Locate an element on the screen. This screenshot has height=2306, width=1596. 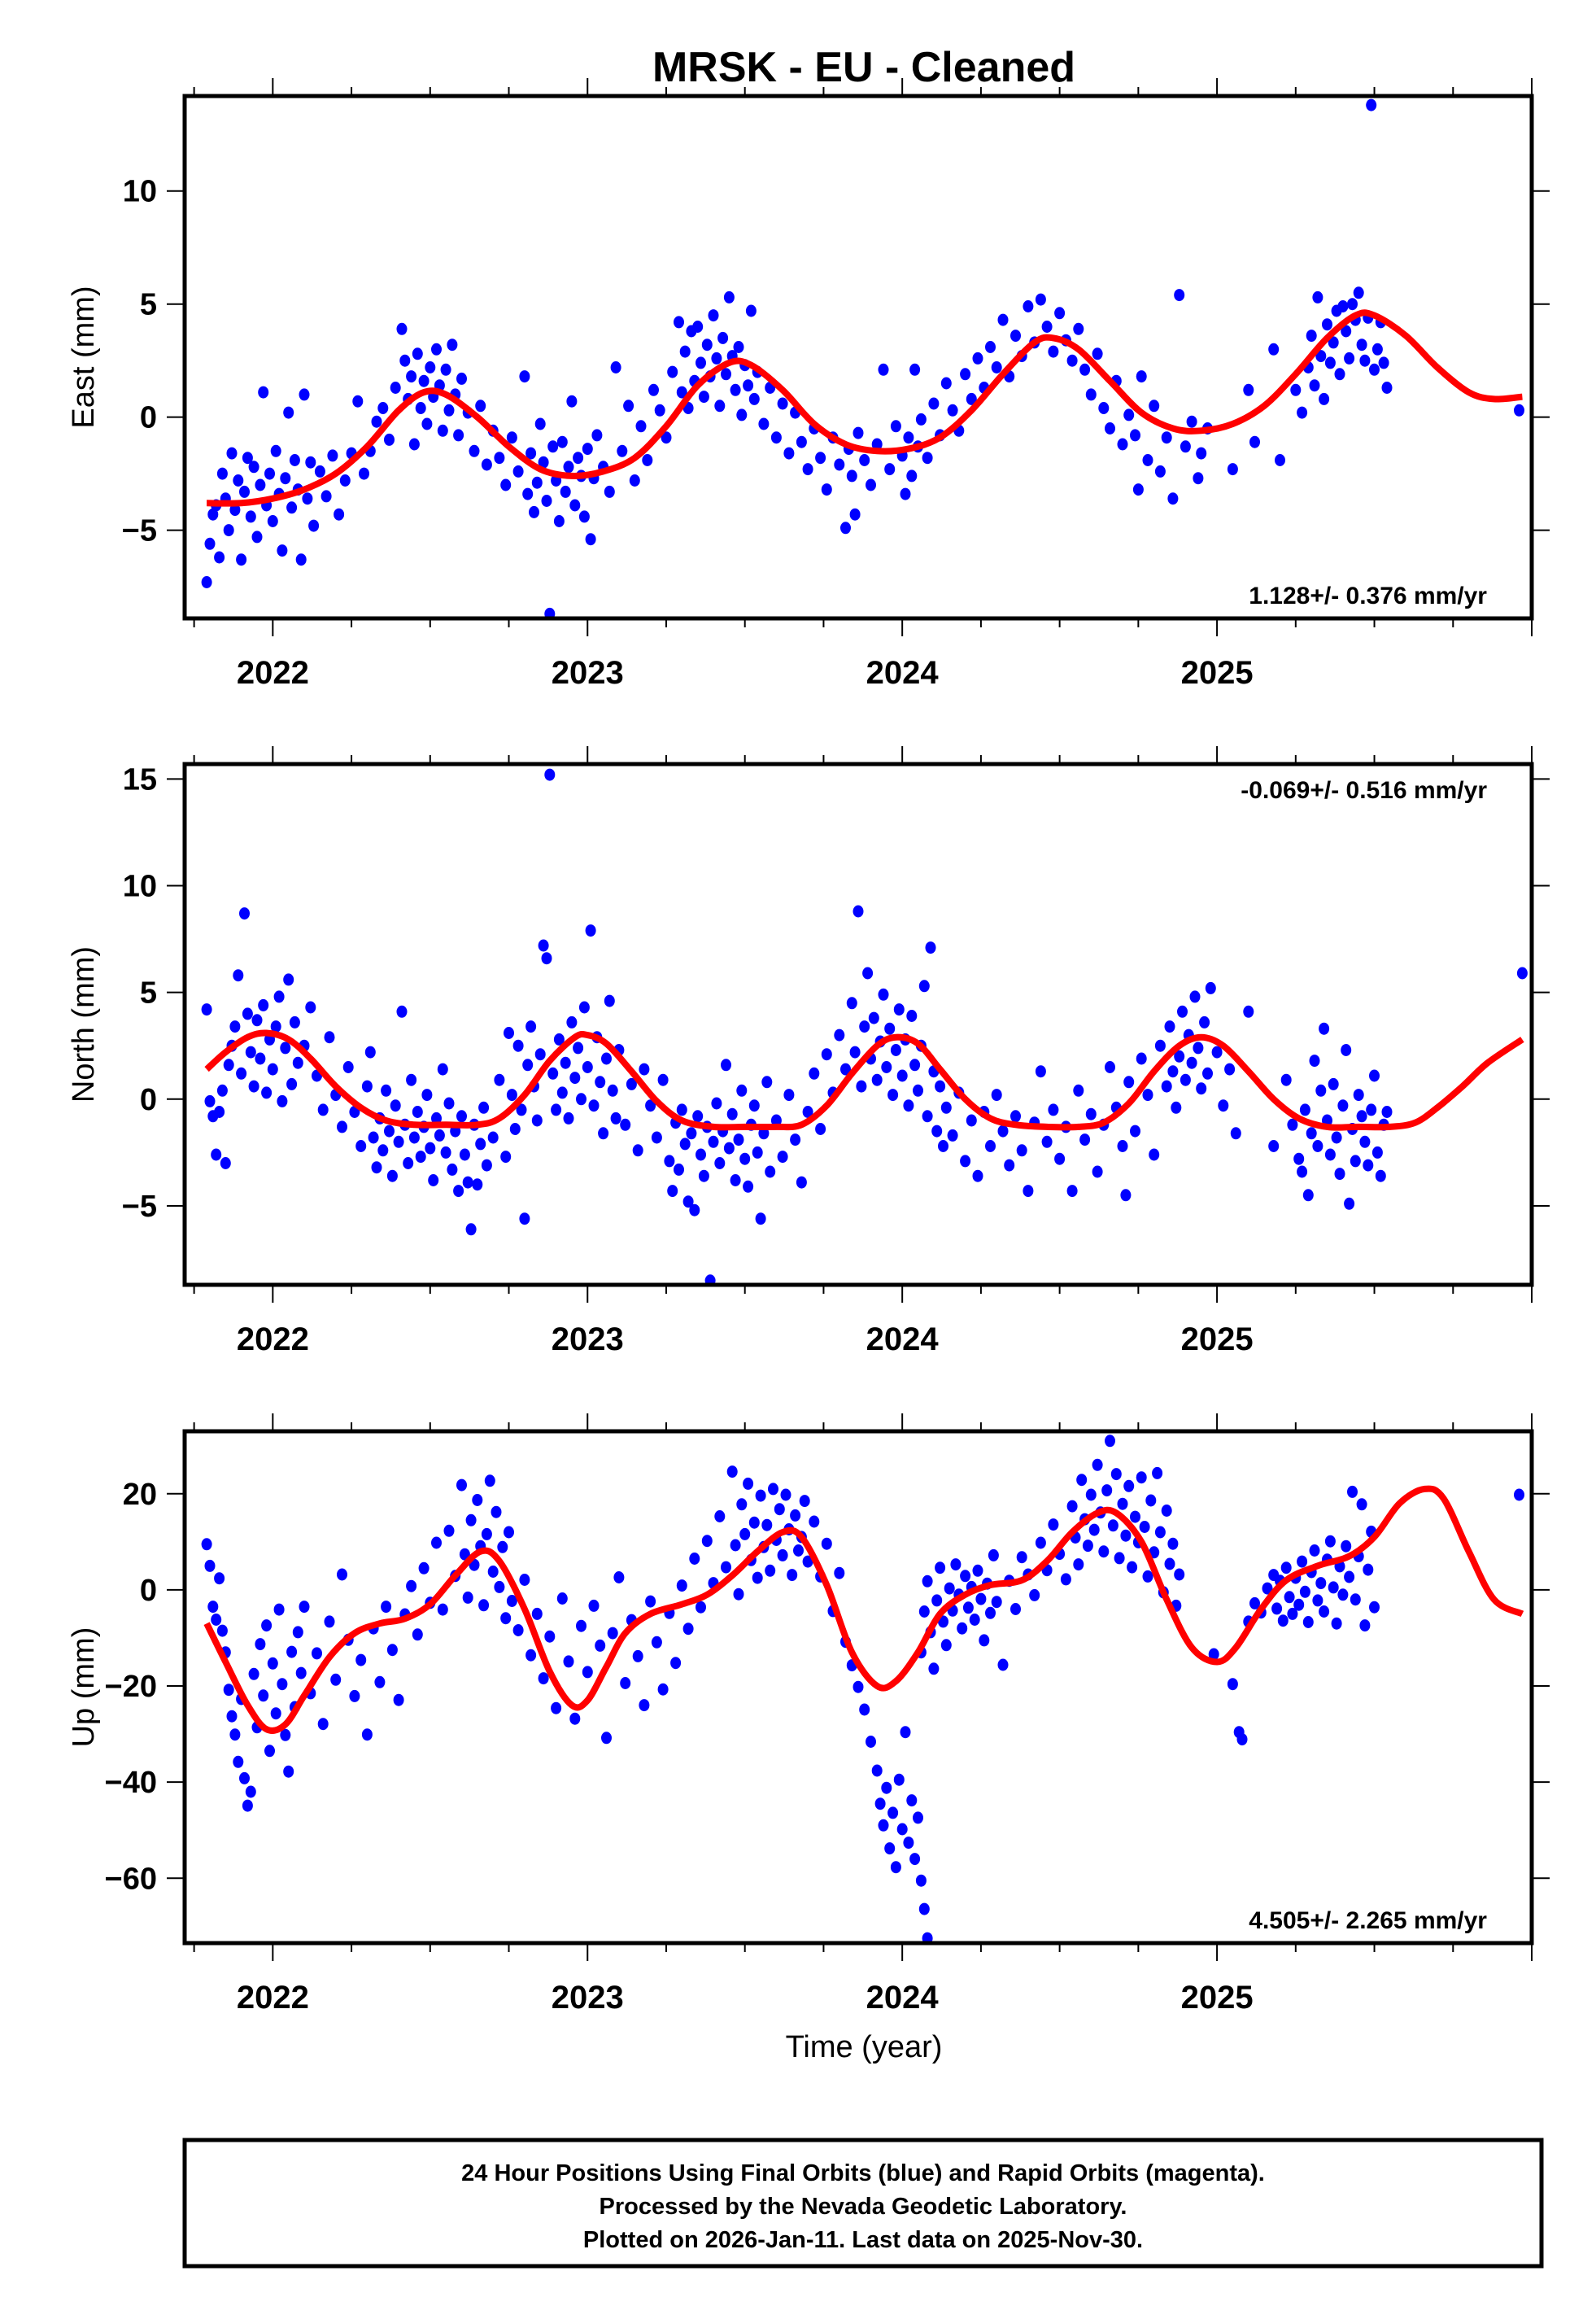
chart-title: MRSK - EU - Cleaned is located at coordinates (863, 67).